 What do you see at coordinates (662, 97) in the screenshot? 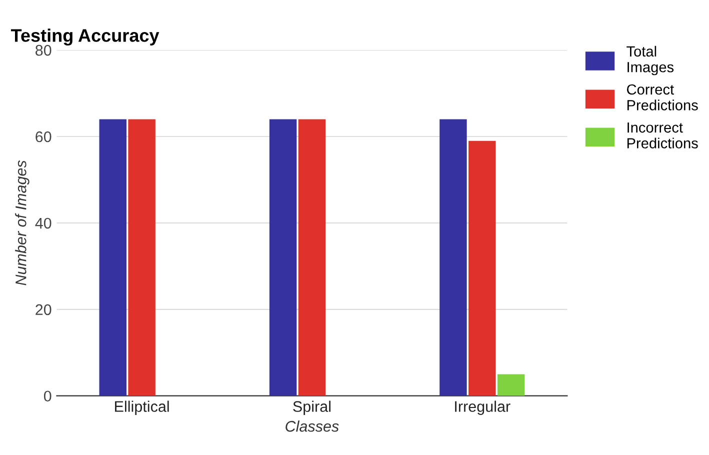
I see `legend-label: Correct Predictions` at bounding box center [662, 97].